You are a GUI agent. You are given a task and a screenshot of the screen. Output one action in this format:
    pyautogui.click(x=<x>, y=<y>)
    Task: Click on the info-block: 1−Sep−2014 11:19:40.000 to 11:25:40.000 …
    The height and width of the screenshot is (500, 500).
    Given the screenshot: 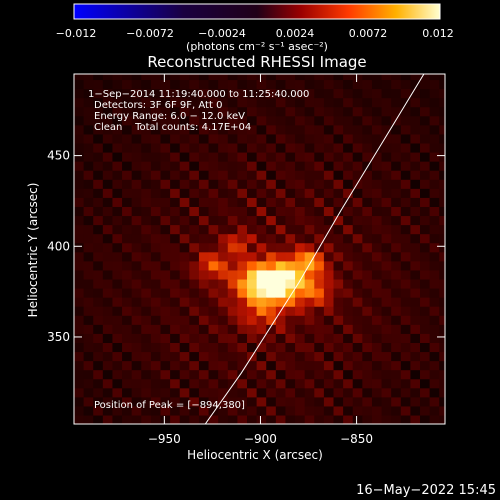 What is the action you would take?
    pyautogui.click(x=198, y=111)
    